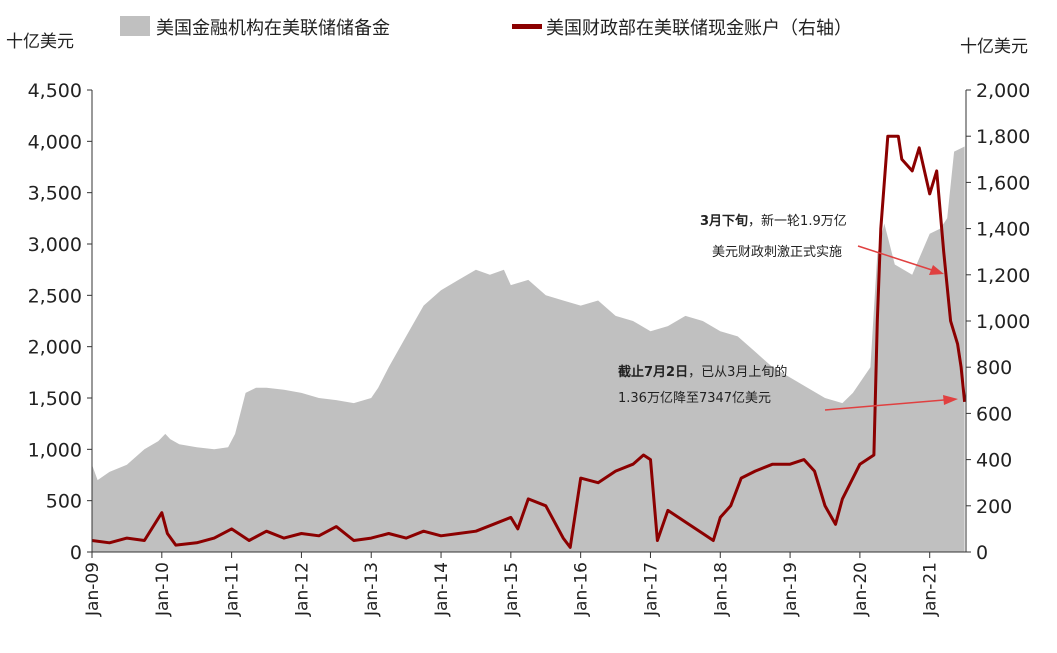 The height and width of the screenshot is (653, 1057). I want to click on annotation-1-text: ，新一轮1.9万亿, so click(797, 221).